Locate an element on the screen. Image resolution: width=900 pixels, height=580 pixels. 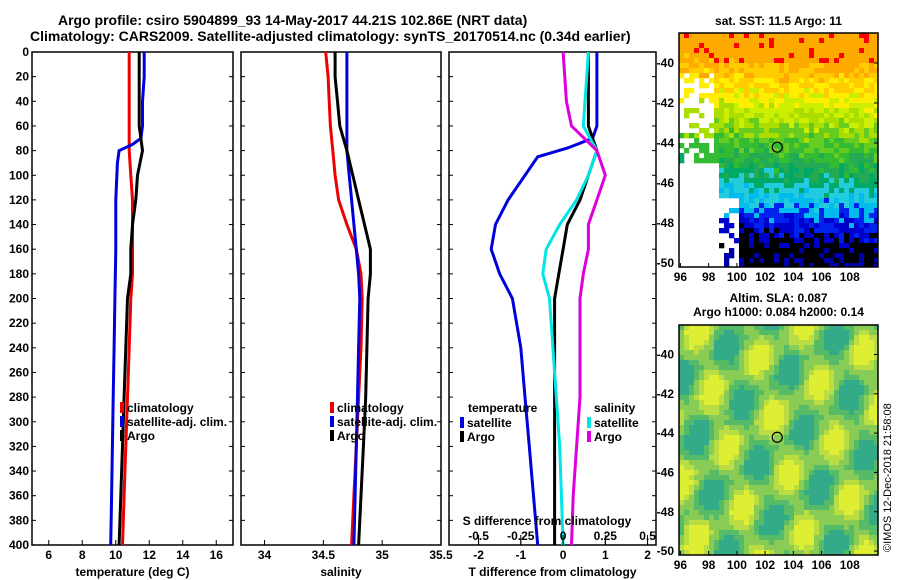
map-x-tick-label: 104 is located at coordinates (793, 565).